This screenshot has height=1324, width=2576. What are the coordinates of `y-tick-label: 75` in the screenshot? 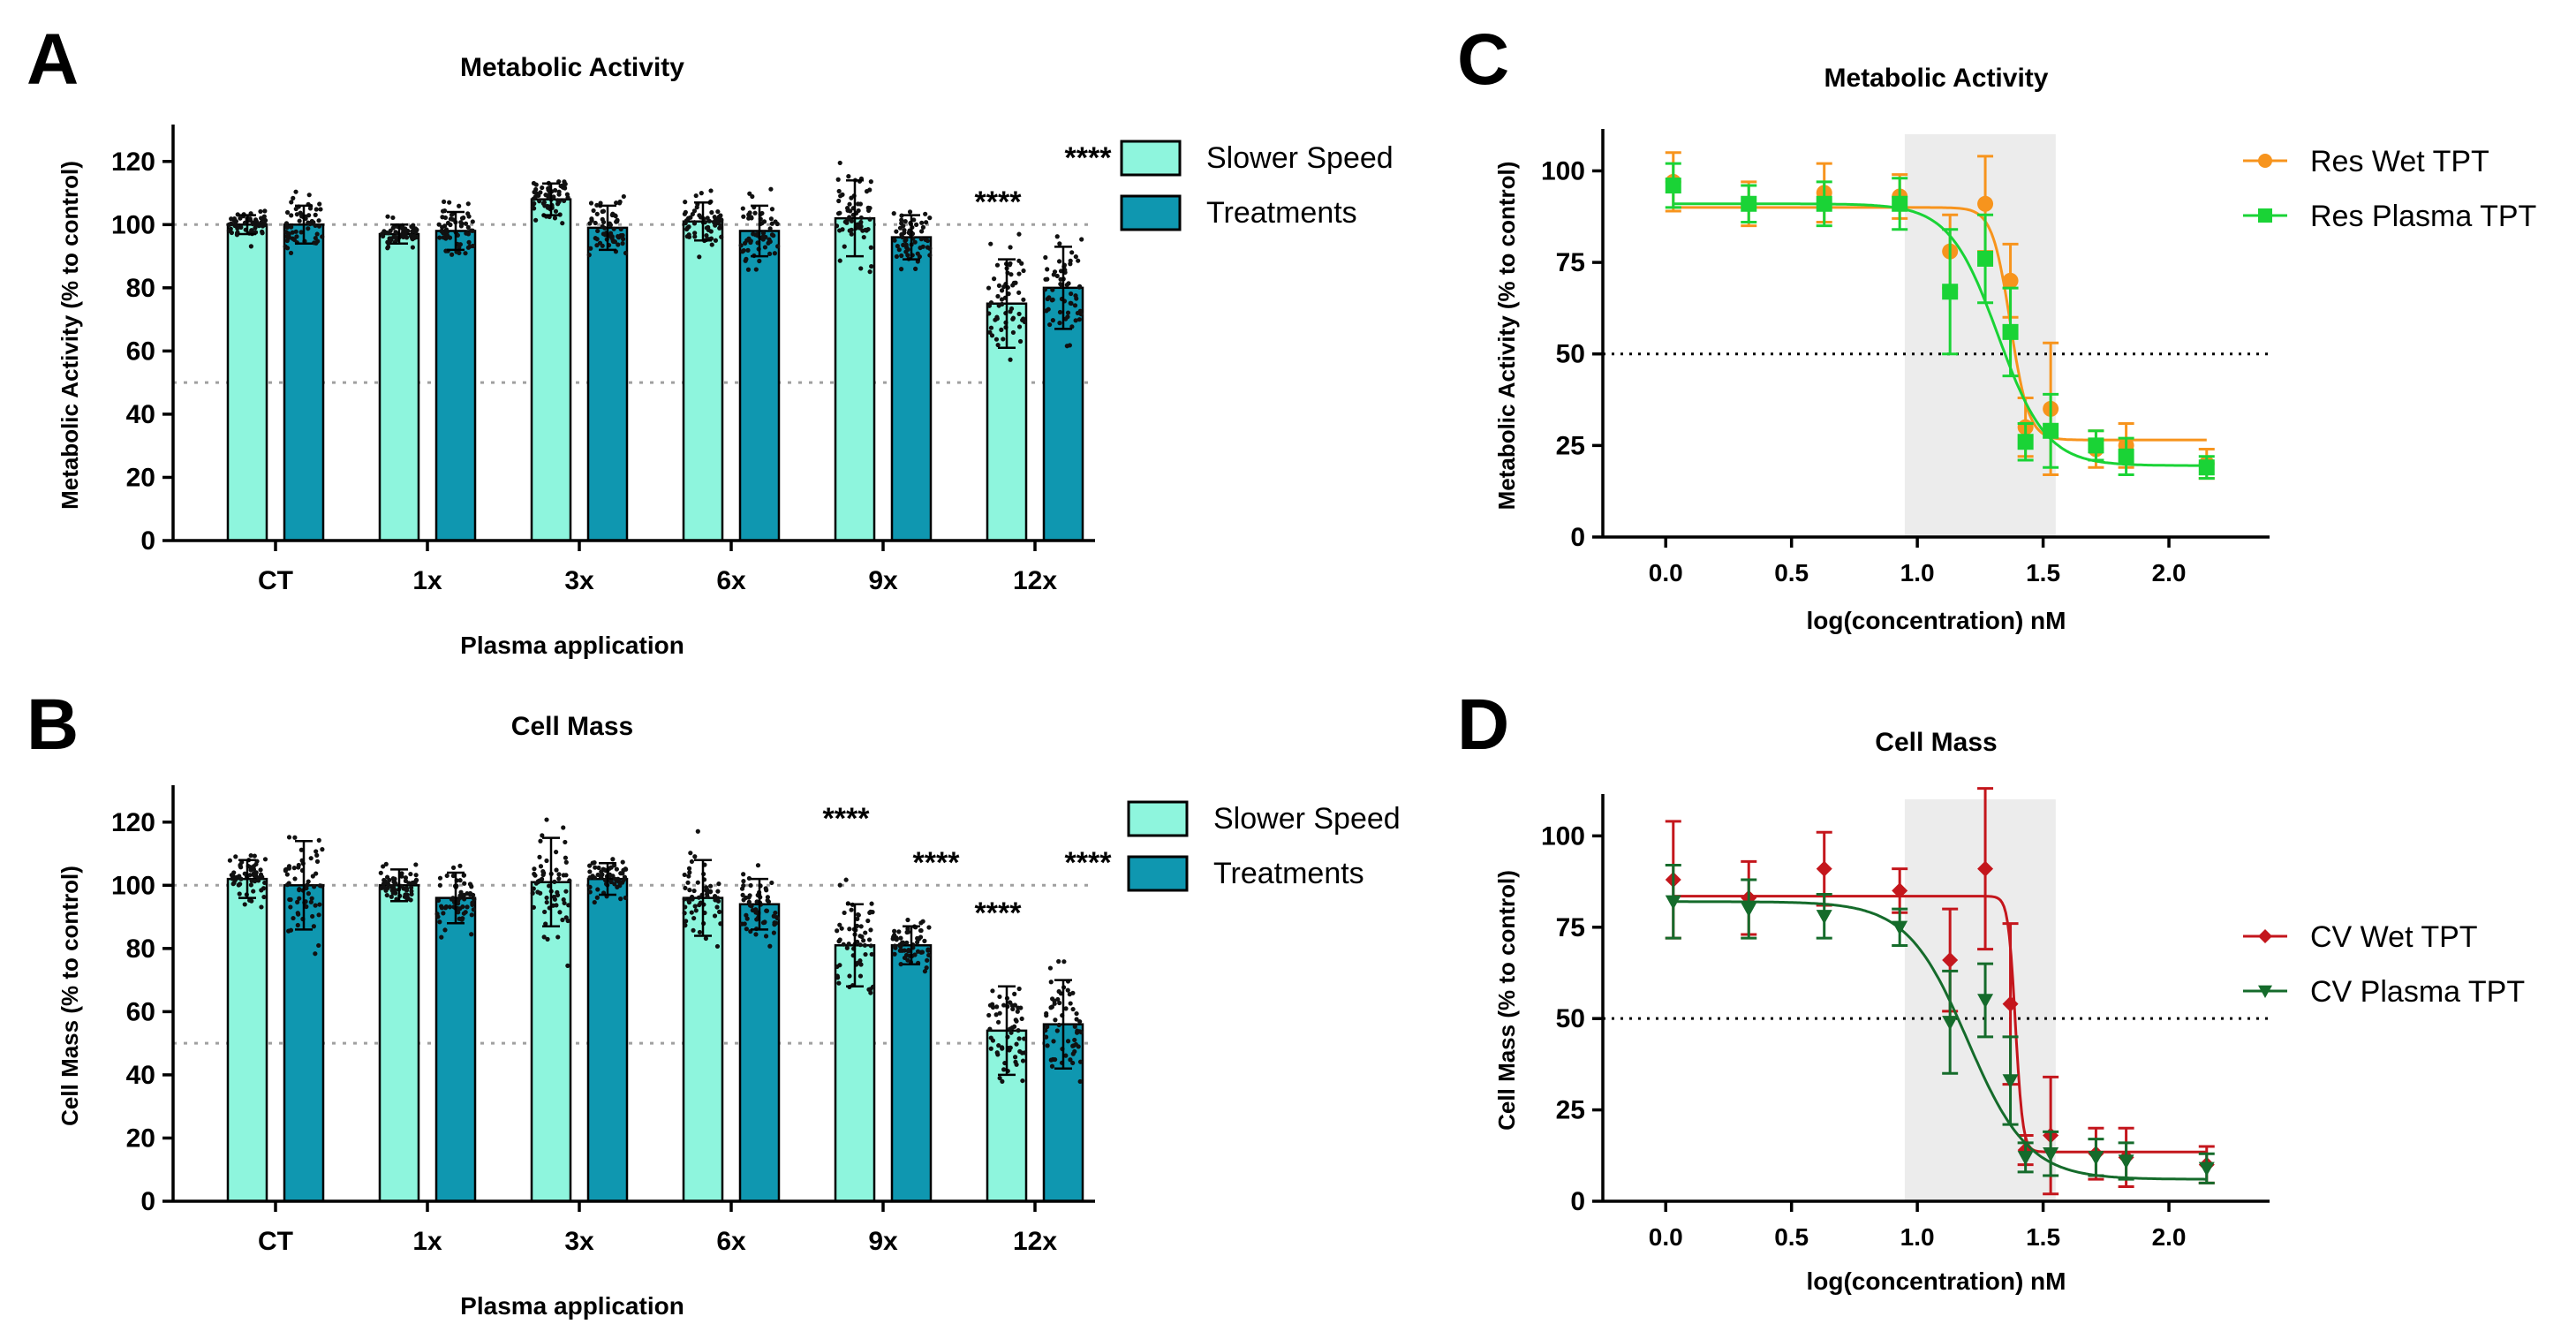 It's located at (1570, 927).